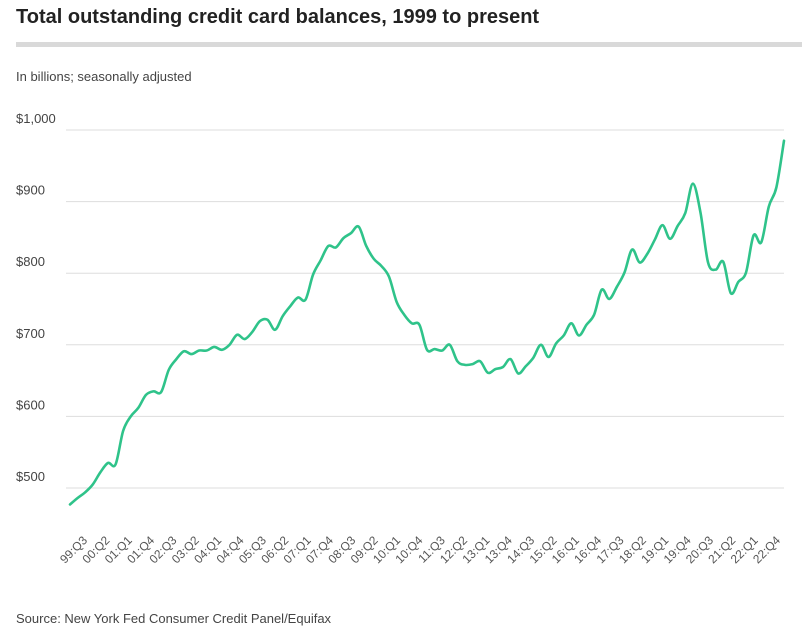  I want to click on y-tick-label: $900, so click(30, 190).